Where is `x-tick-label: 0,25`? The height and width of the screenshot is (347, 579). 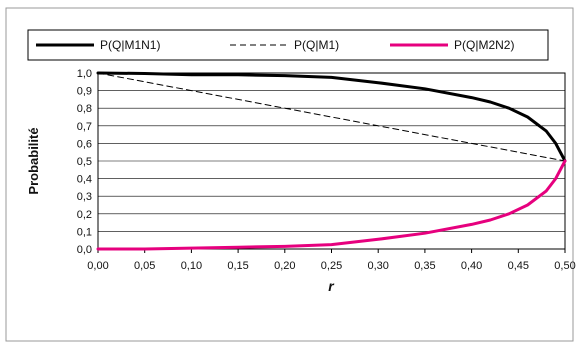 x-tick-label: 0,25 is located at coordinates (331, 266).